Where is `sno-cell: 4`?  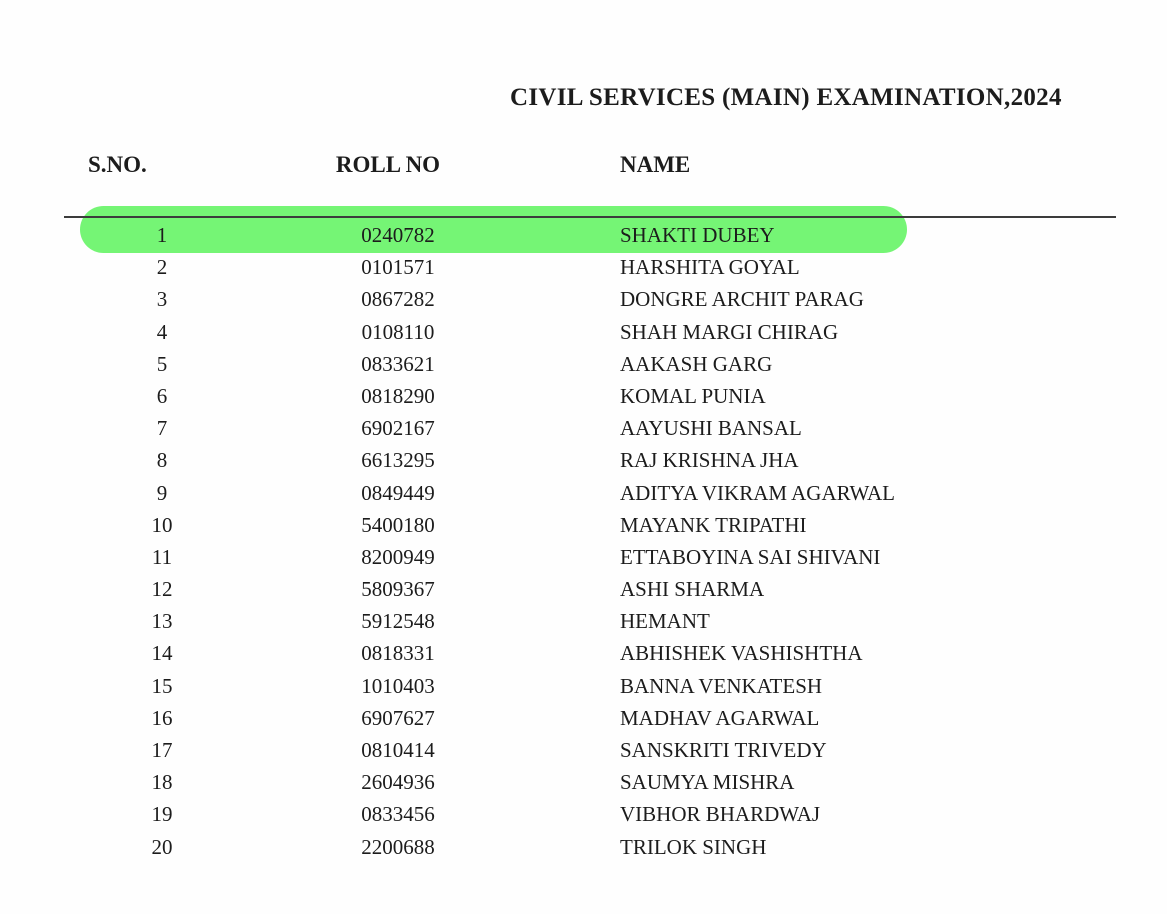
sno-cell: 4 is located at coordinates (162, 331).